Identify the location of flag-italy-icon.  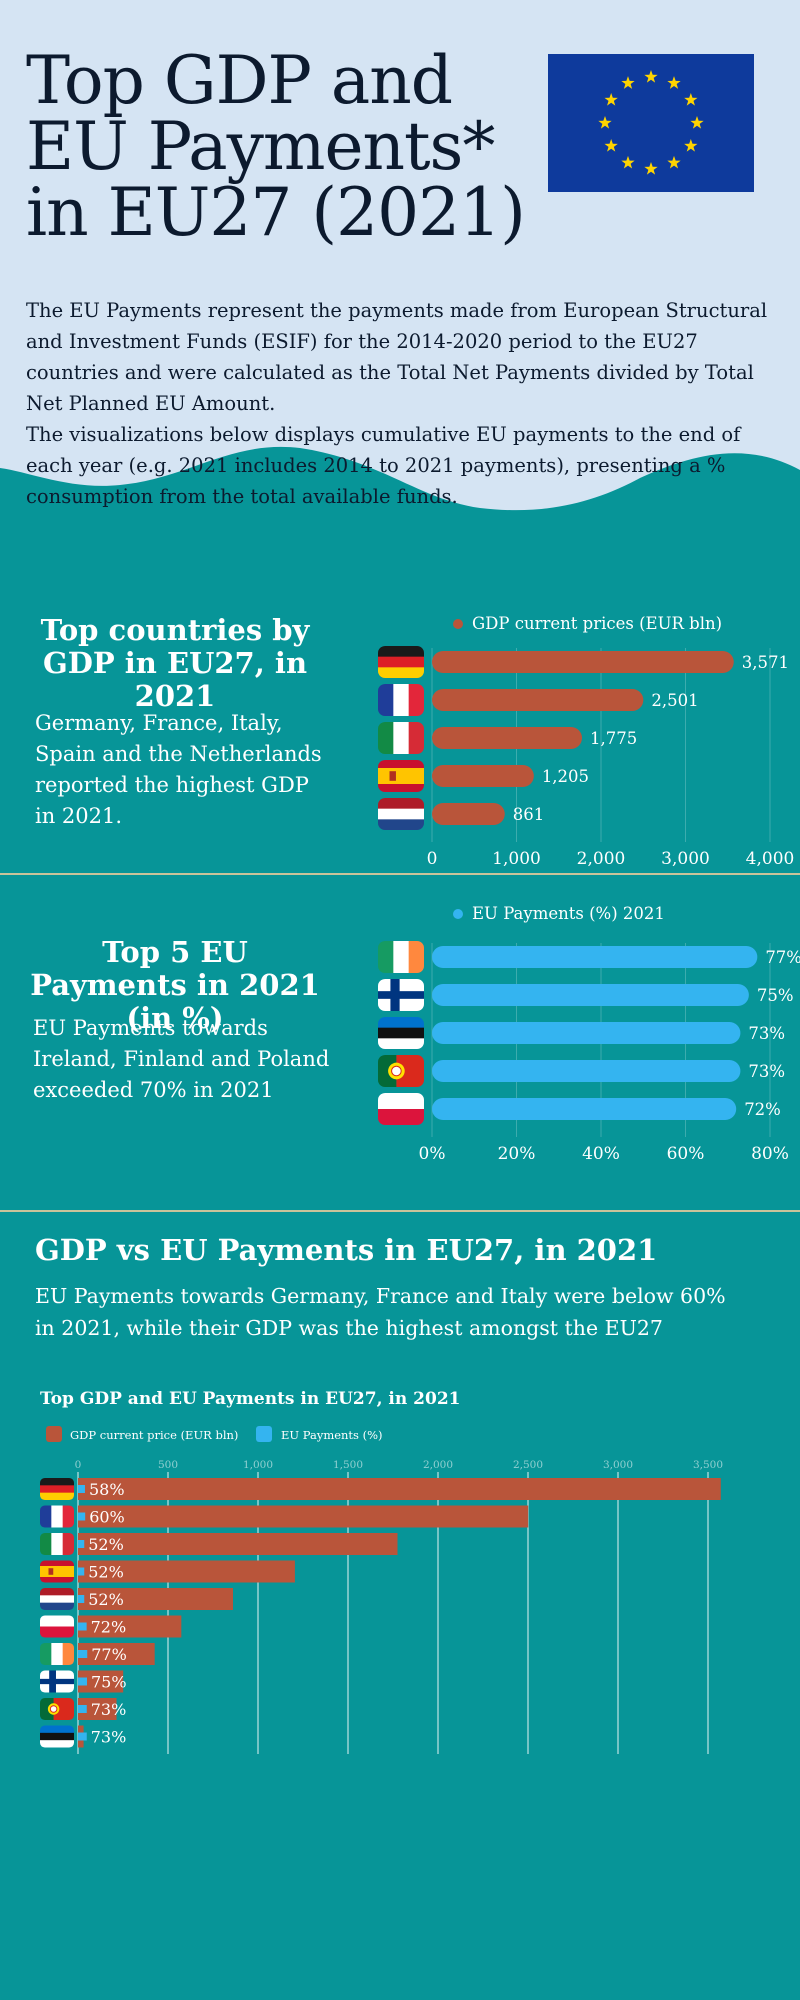
(401, 738).